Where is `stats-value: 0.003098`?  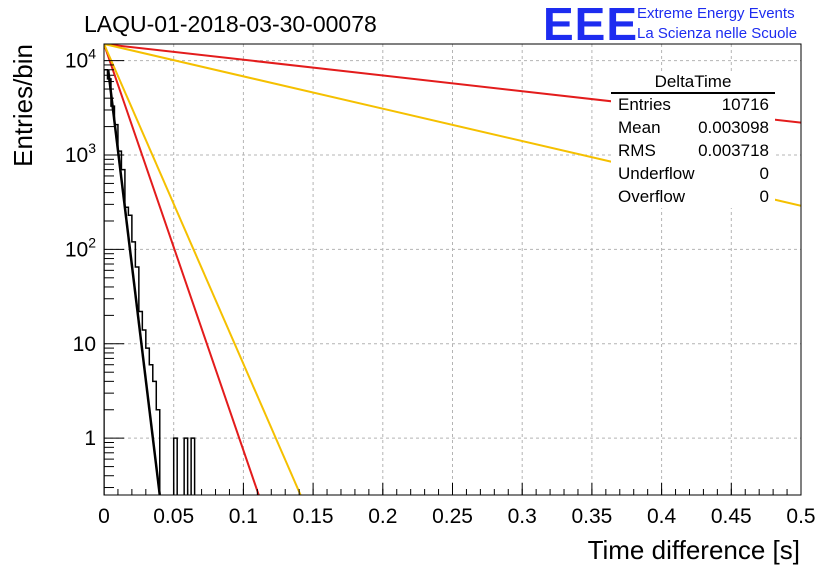
stats-value: 0.003098 is located at coordinates (733, 127).